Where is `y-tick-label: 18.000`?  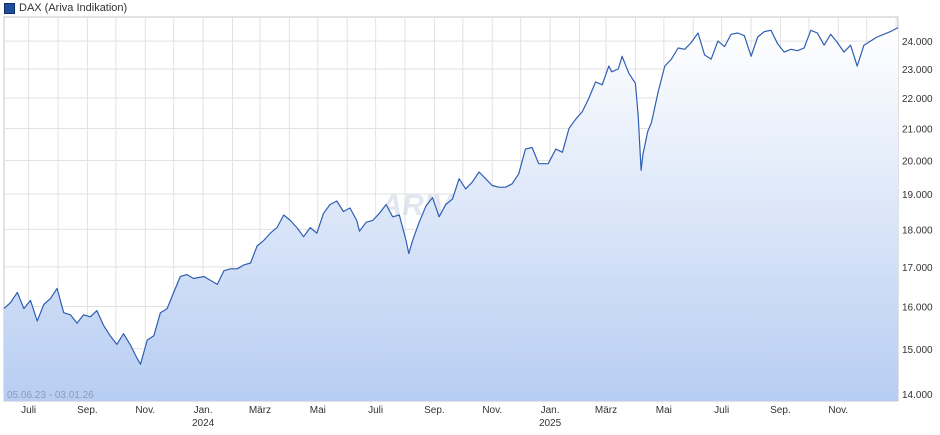
y-tick-label: 18.000 is located at coordinates (917, 230).